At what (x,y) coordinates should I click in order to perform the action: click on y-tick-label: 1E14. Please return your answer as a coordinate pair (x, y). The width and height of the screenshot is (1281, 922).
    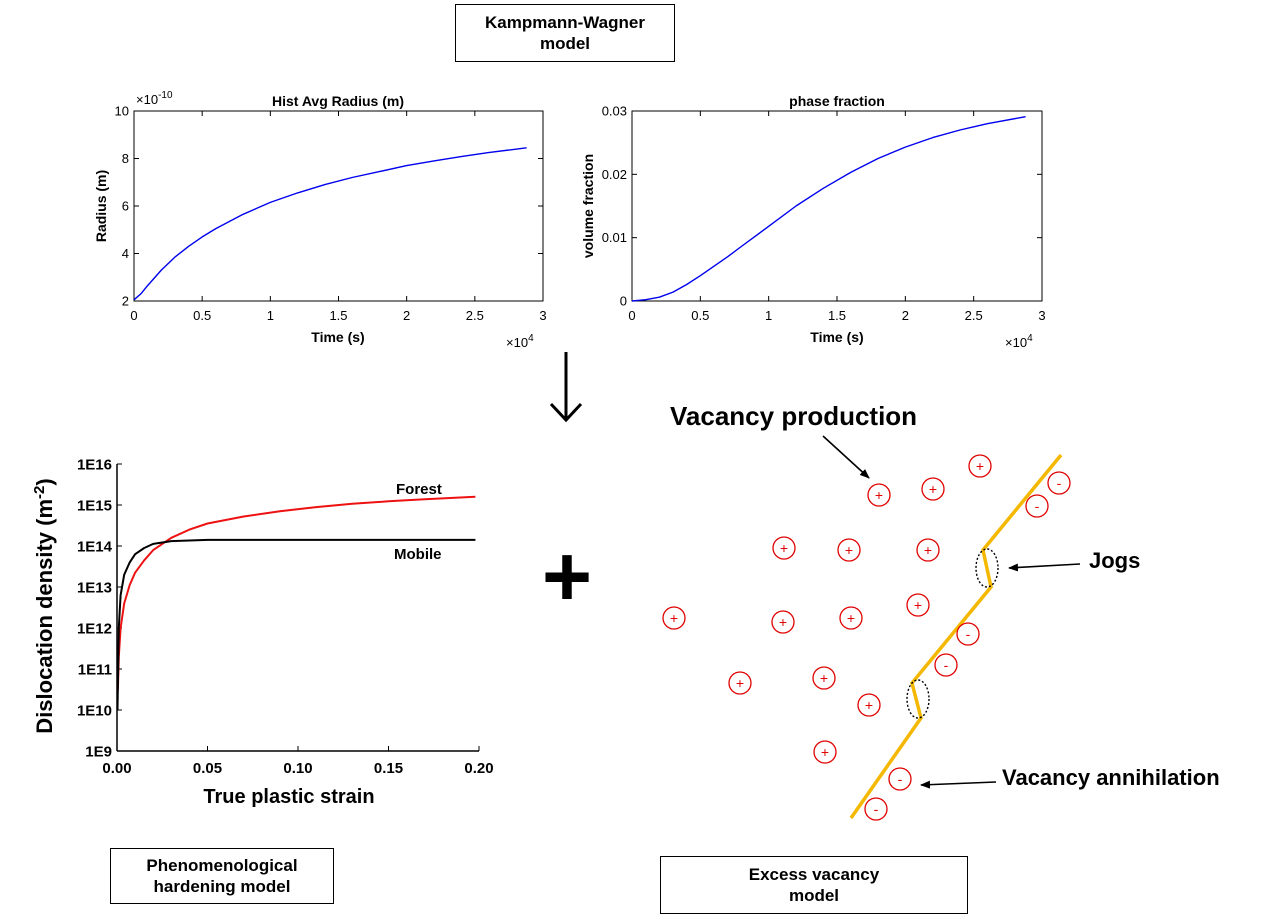
    Looking at the image, I should click on (95, 546).